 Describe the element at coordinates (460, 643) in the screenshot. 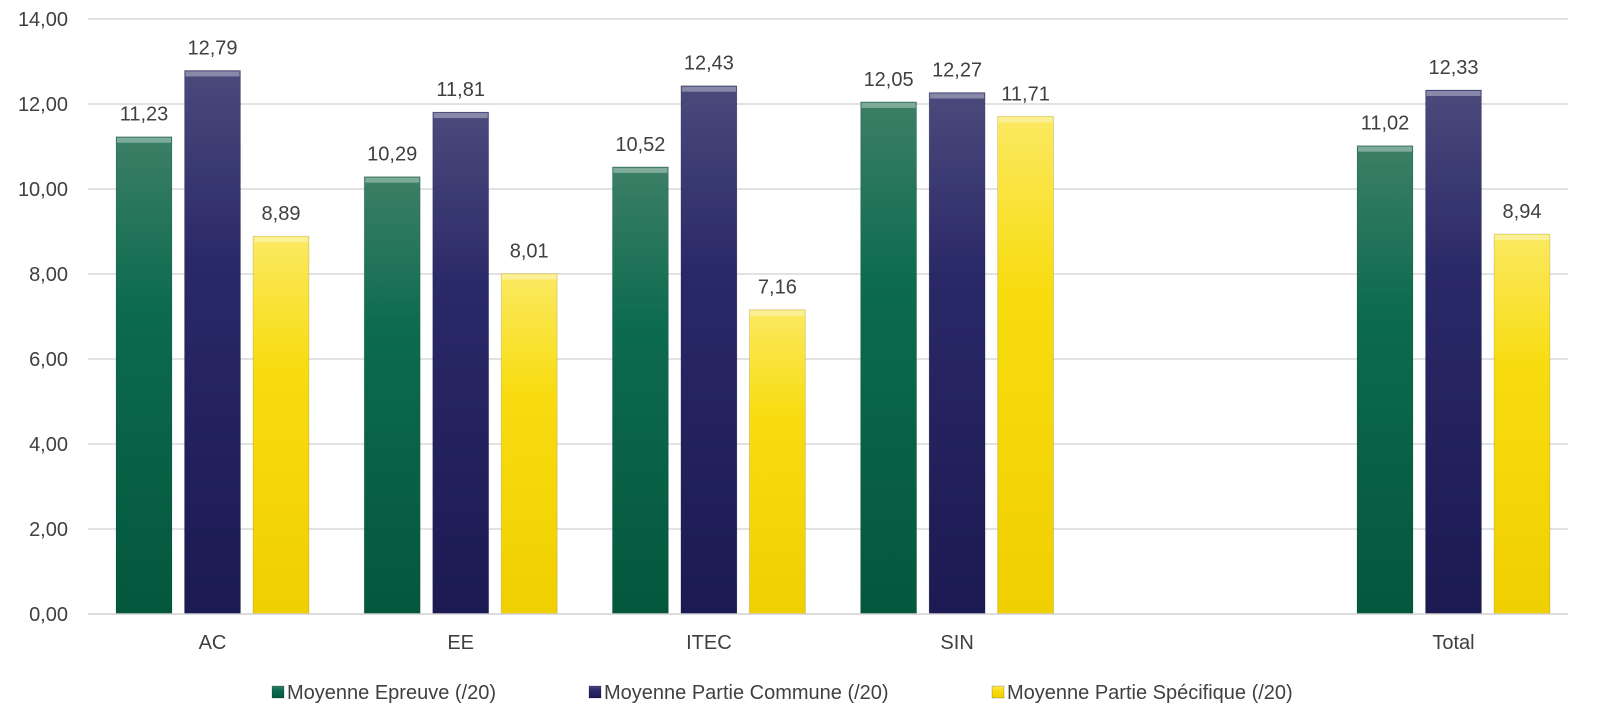

I see `x-category-label: EE` at that location.